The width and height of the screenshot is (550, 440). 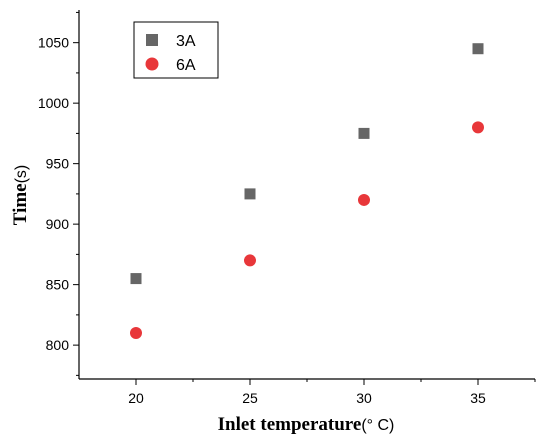 I want to click on x-tick-label: 35, so click(x=478, y=398).